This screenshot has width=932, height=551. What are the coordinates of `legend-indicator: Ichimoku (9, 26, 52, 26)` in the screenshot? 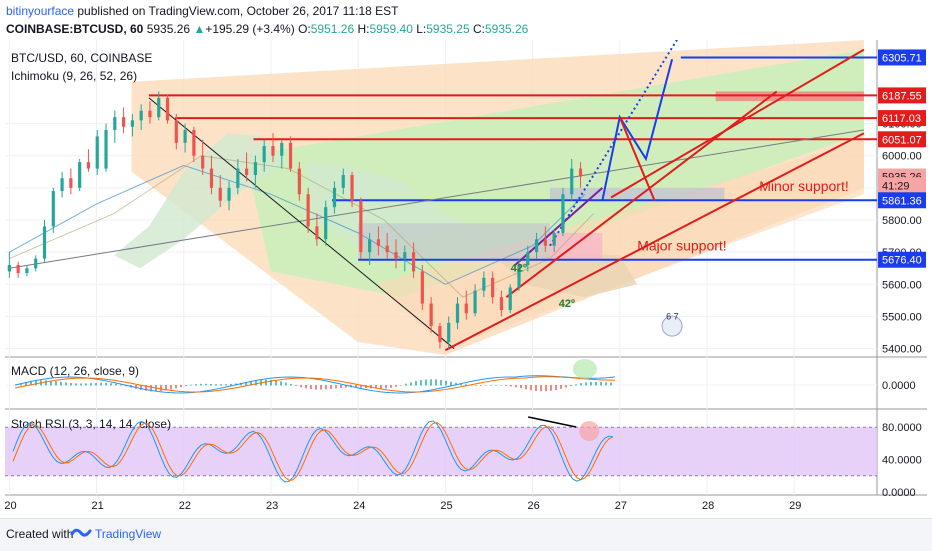 It's located at (74, 76).